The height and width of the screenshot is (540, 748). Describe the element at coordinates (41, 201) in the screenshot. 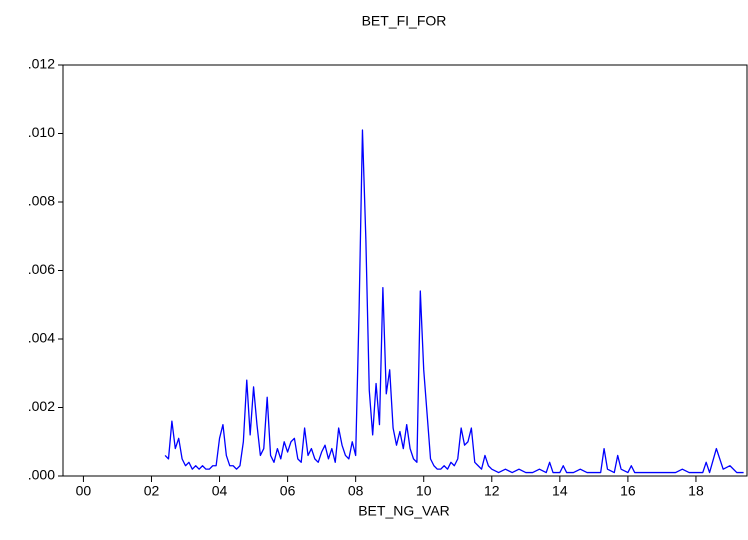

I see `y-tick-label: .008` at that location.